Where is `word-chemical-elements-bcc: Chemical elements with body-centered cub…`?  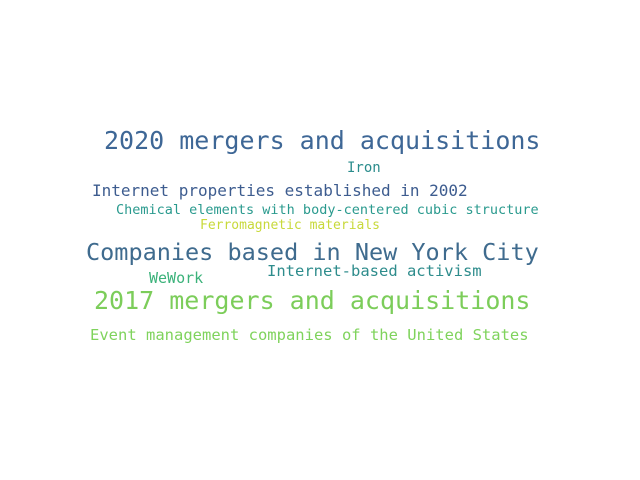 word-chemical-elements-bcc: Chemical elements with body-centered cub… is located at coordinates (327, 210).